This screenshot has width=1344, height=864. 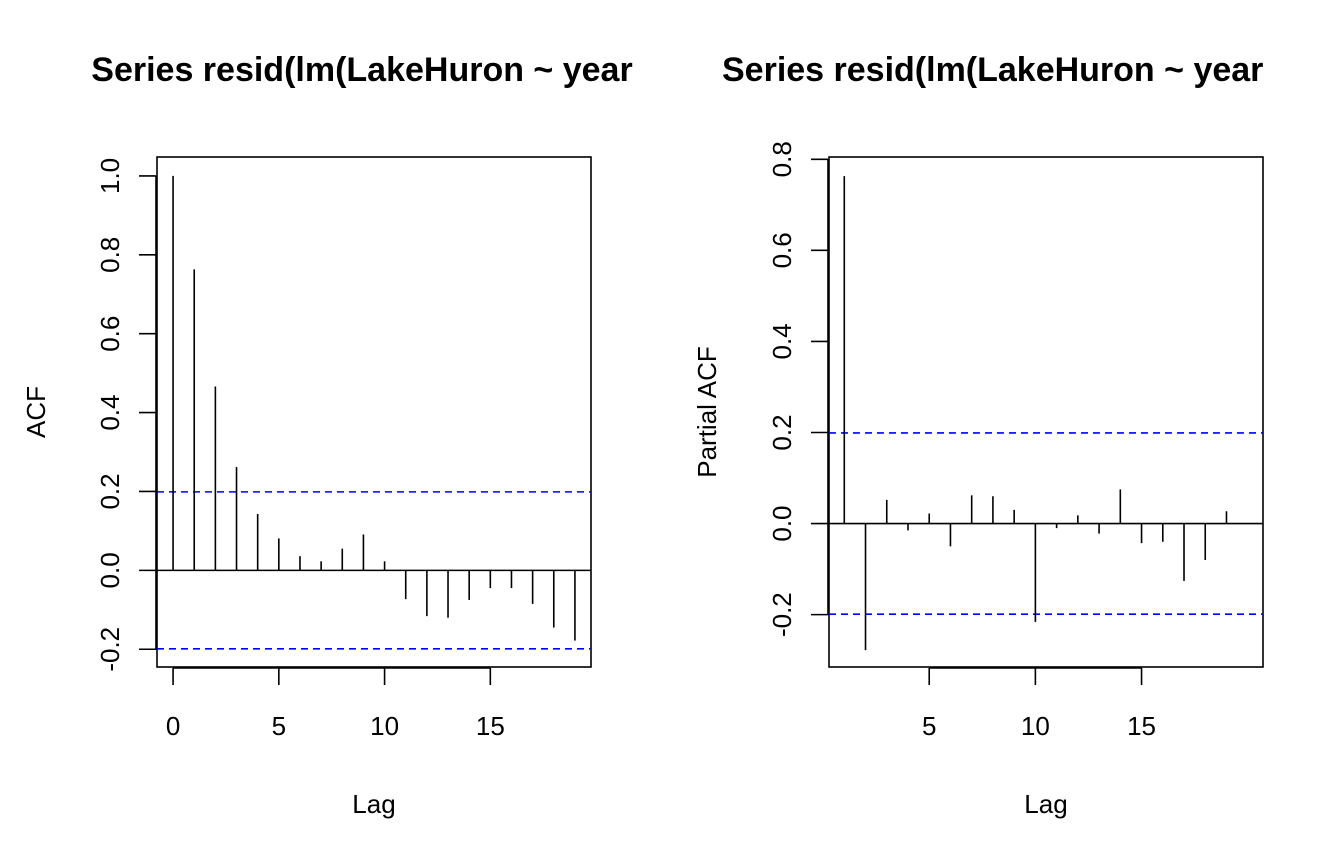 What do you see at coordinates (110, 176) in the screenshot?
I see `y-tick-label: 1.0` at bounding box center [110, 176].